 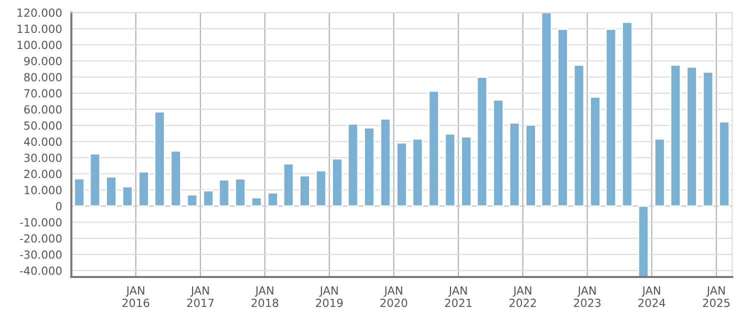 I want to click on x-tick-label: JAN 2017, so click(x=200, y=297).